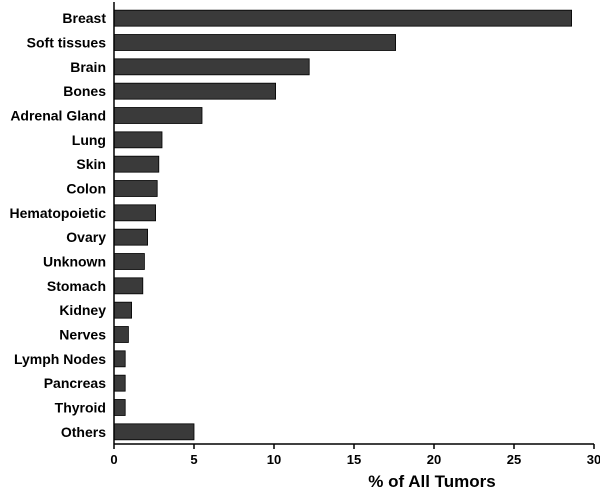 The height and width of the screenshot is (493, 600). Describe the element at coordinates (255, 42) in the screenshot. I see `bar-soft-tissues` at that location.